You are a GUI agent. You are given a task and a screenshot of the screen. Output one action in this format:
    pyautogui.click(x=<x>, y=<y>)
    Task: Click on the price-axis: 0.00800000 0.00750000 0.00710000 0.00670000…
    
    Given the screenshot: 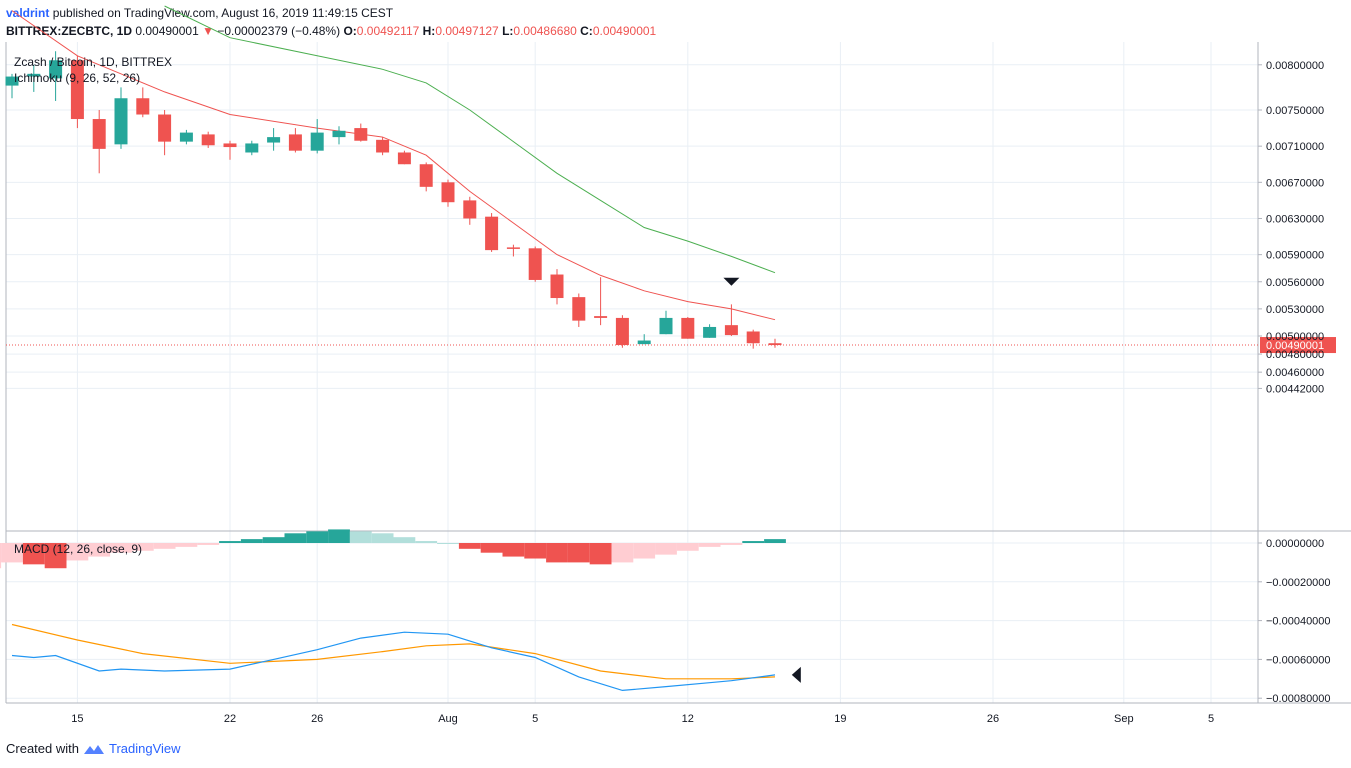 What is the action you would take?
    pyautogui.click(x=1294, y=382)
    